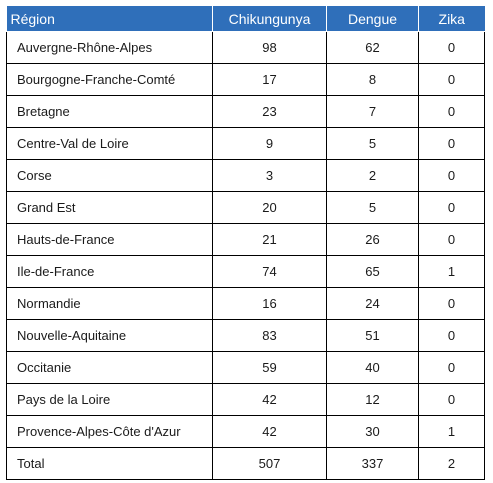  What do you see at coordinates (372, 271) in the screenshot?
I see `dengue-cell: 65` at bounding box center [372, 271].